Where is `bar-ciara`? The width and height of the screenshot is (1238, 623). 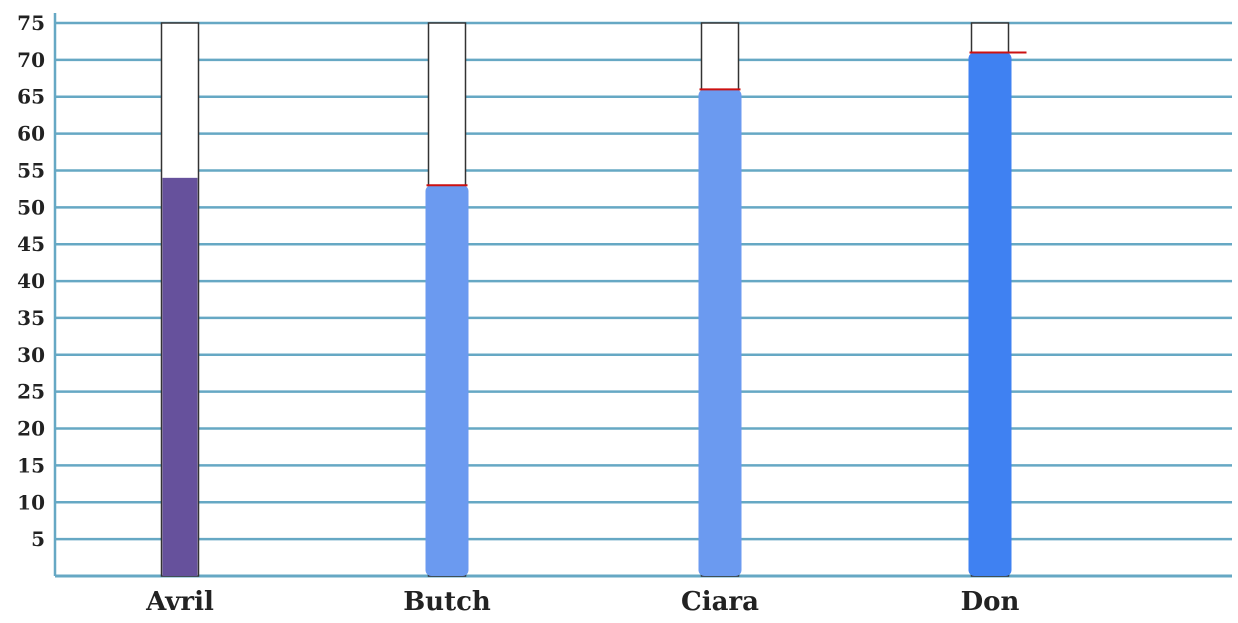
bar-ciara is located at coordinates (720, 333).